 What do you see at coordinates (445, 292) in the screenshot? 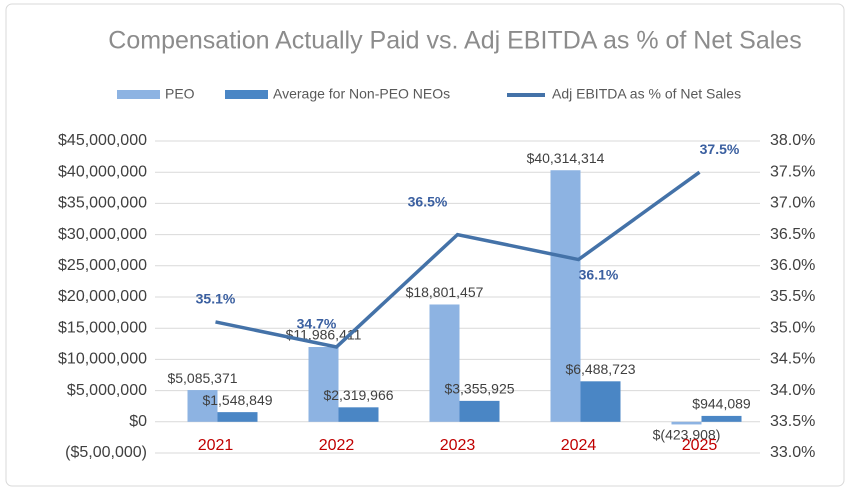
I see `data-label: $18,801,457` at bounding box center [445, 292].